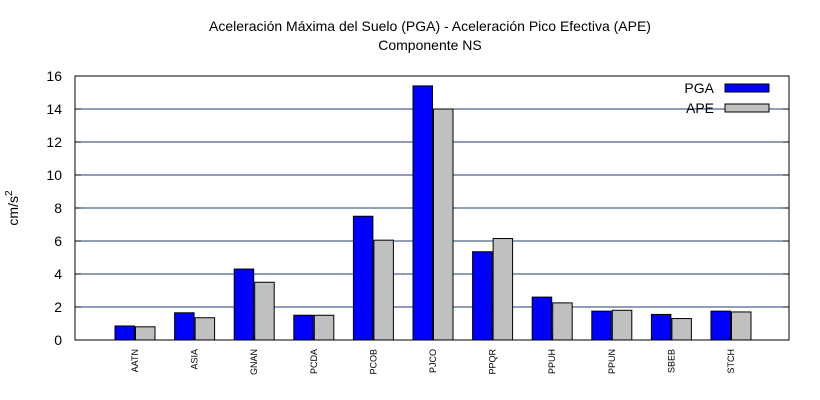 The width and height of the screenshot is (820, 400). I want to click on y-tick-label: 4, so click(58, 274).